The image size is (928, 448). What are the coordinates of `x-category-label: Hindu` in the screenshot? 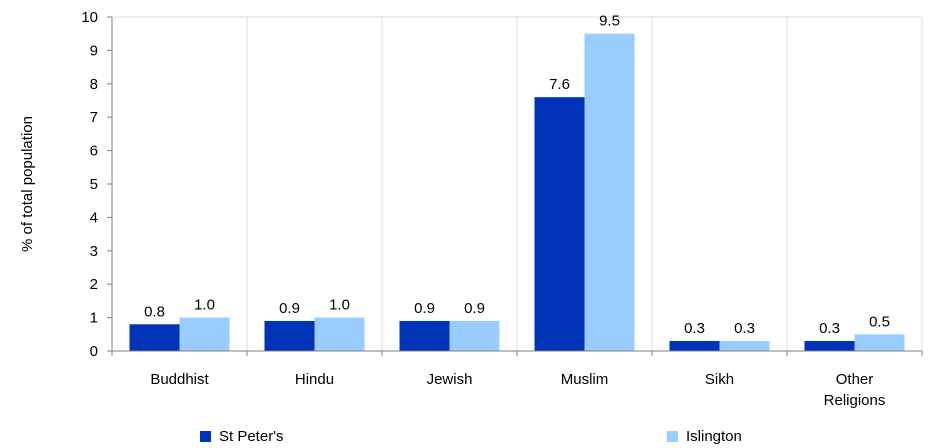 It's located at (314, 379).